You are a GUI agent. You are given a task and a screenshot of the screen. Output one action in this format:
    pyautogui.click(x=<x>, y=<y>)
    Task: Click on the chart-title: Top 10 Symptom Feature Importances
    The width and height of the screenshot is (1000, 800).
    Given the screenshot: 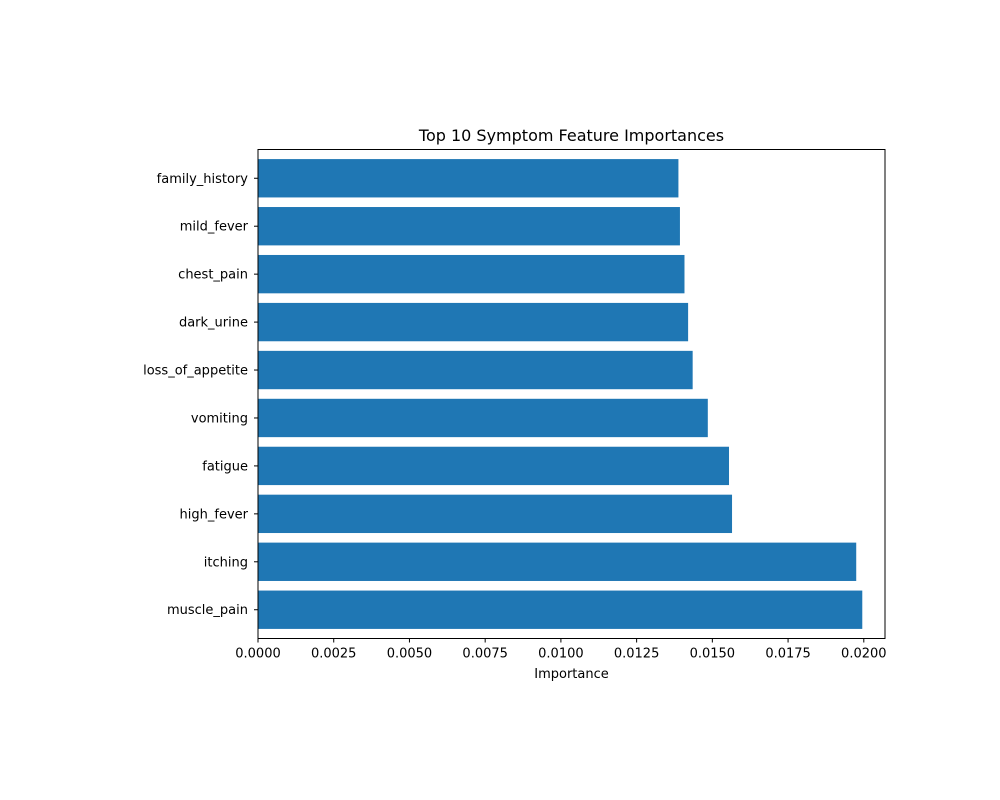 What is the action you would take?
    pyautogui.click(x=571, y=135)
    